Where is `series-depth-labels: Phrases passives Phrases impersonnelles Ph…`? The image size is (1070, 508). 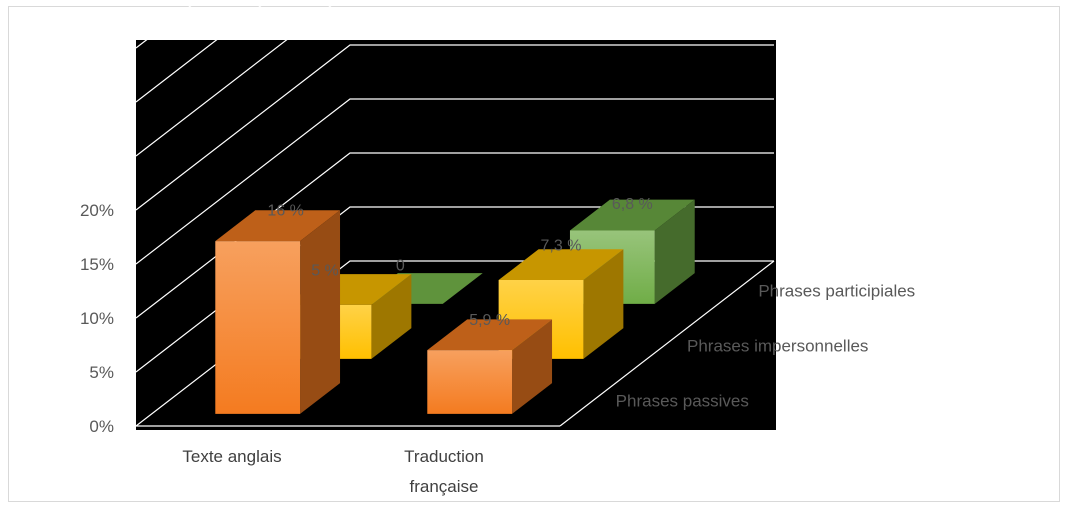
series-depth-labels: Phrases passives Phrases impersonnelles Ph… is located at coordinates (766, 346).